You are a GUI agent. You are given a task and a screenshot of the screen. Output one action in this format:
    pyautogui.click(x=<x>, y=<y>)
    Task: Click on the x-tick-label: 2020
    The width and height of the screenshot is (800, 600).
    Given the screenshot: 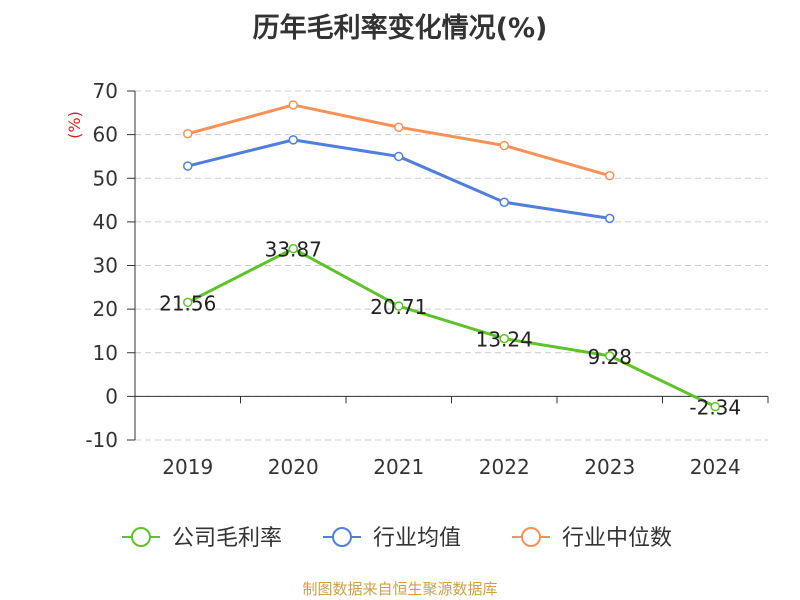 What is the action you would take?
    pyautogui.click(x=293, y=467)
    